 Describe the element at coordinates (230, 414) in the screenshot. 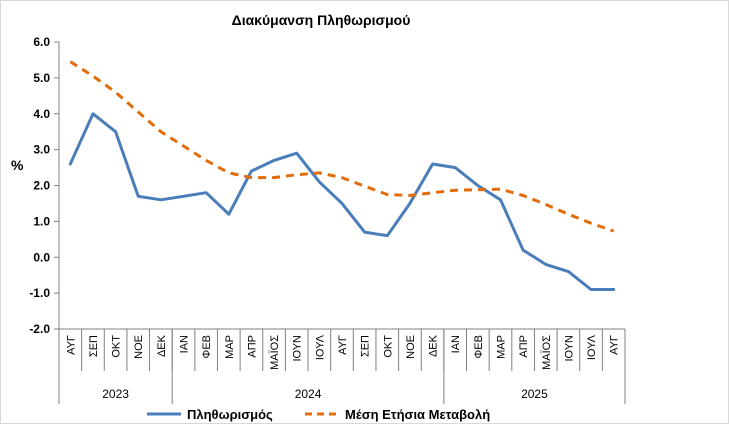

I see `legend-label-inflation: Πληθωρισμός` at that location.